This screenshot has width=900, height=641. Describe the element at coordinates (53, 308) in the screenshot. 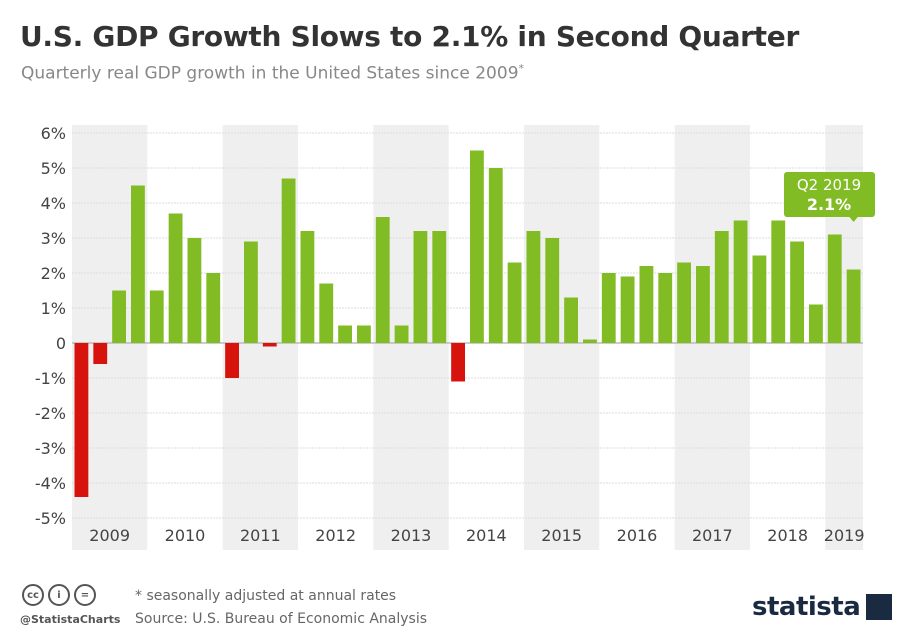

I see `y-tick-label: 1%` at that location.